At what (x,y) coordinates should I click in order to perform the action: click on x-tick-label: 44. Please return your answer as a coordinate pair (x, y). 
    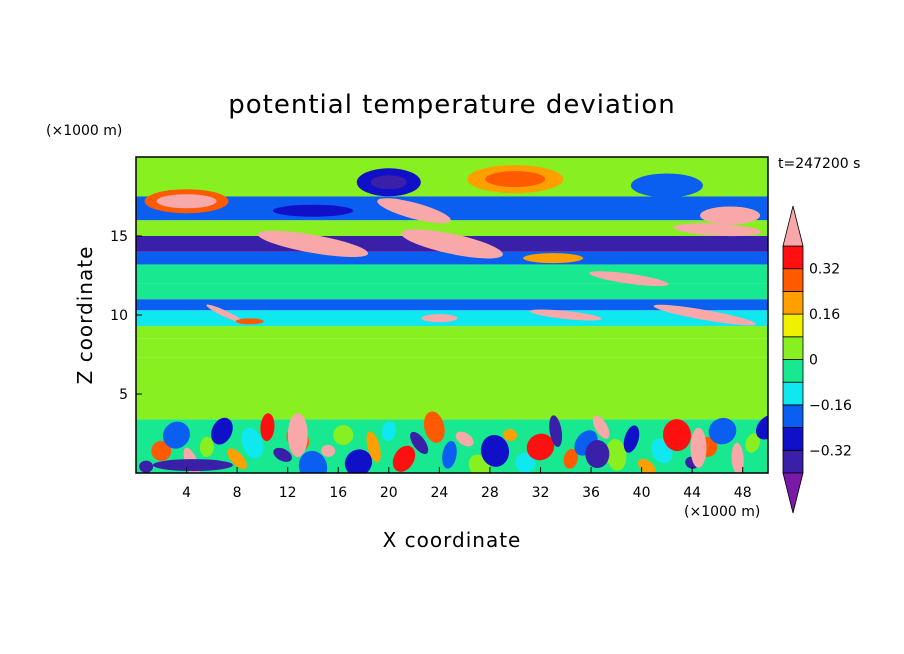
    Looking at the image, I should click on (692, 493).